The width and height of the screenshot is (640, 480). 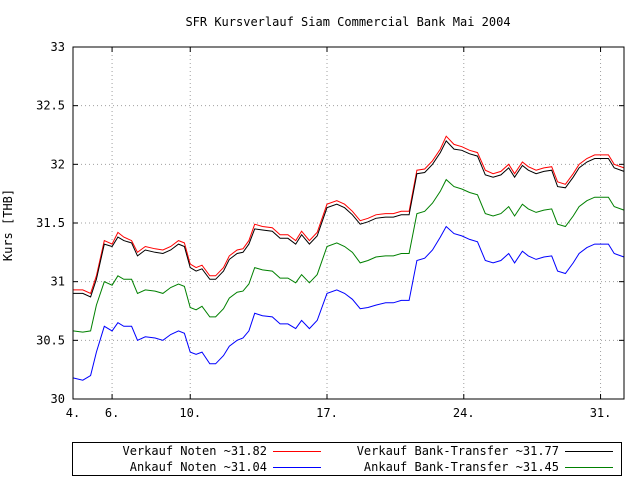 I want to click on y-tick-label: 32.5, so click(x=50, y=106).